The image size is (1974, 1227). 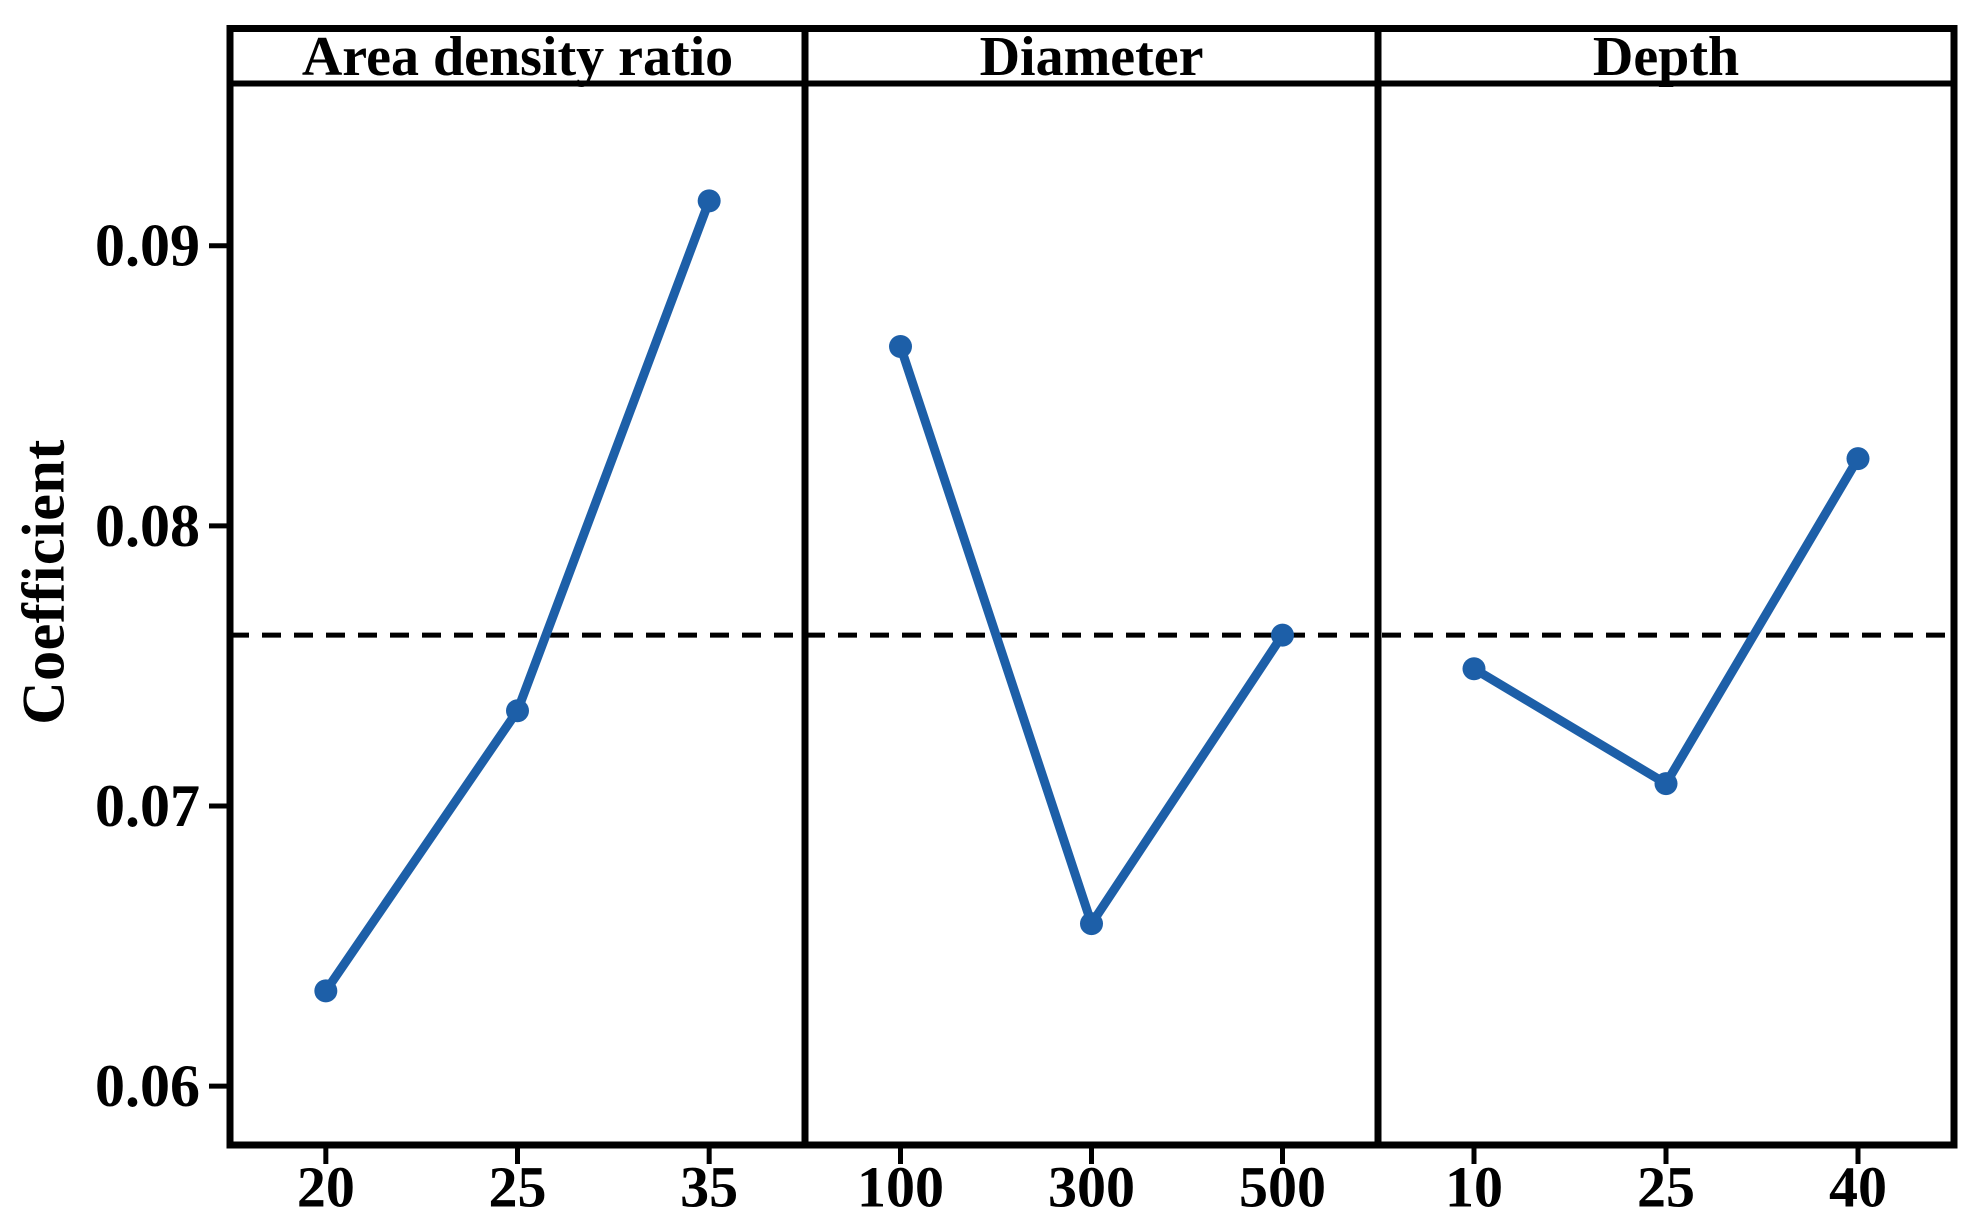 What do you see at coordinates (1474, 1187) in the screenshot?
I see `x-tick-label: 10` at bounding box center [1474, 1187].